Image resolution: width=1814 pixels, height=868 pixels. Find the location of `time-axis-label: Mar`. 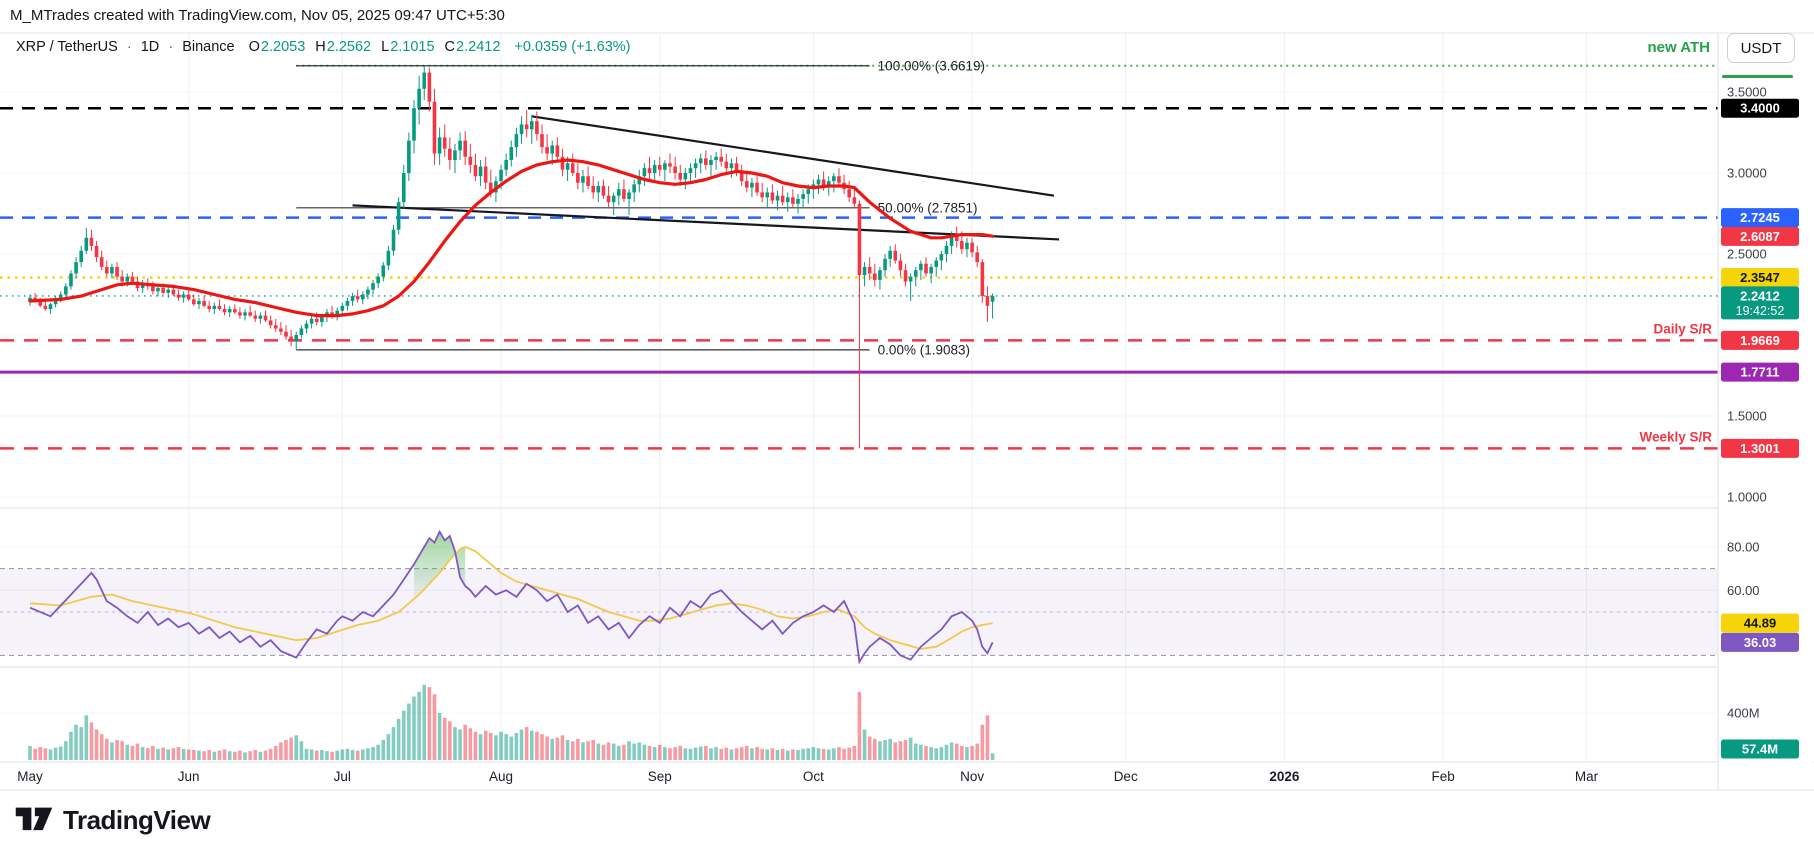

time-axis-label: Mar is located at coordinates (1587, 776).